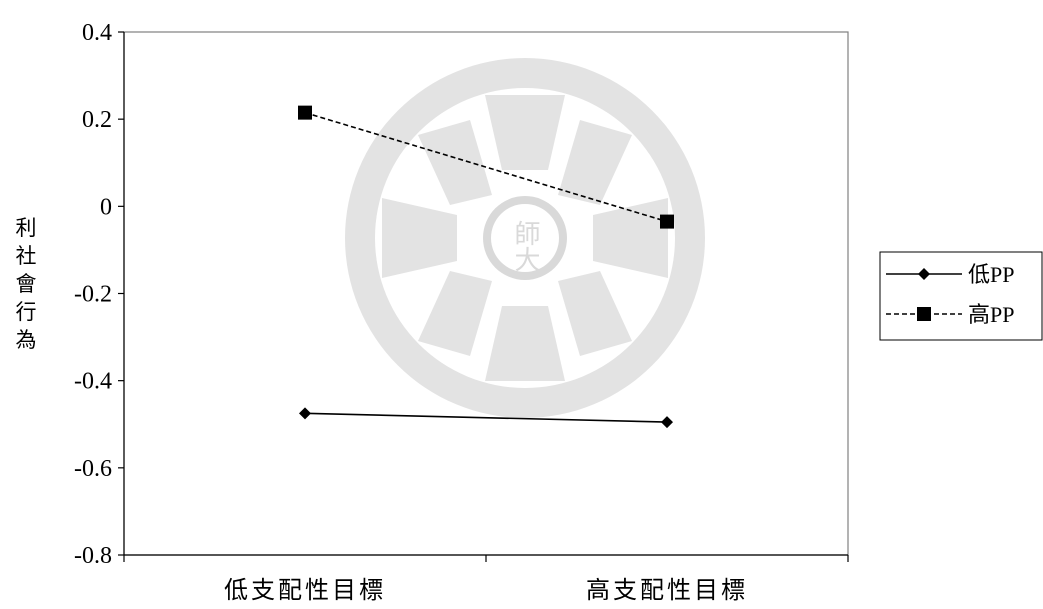 The height and width of the screenshot is (609, 1043). Describe the element at coordinates (93, 556) in the screenshot. I see `y-tick-label: -0.8` at that location.